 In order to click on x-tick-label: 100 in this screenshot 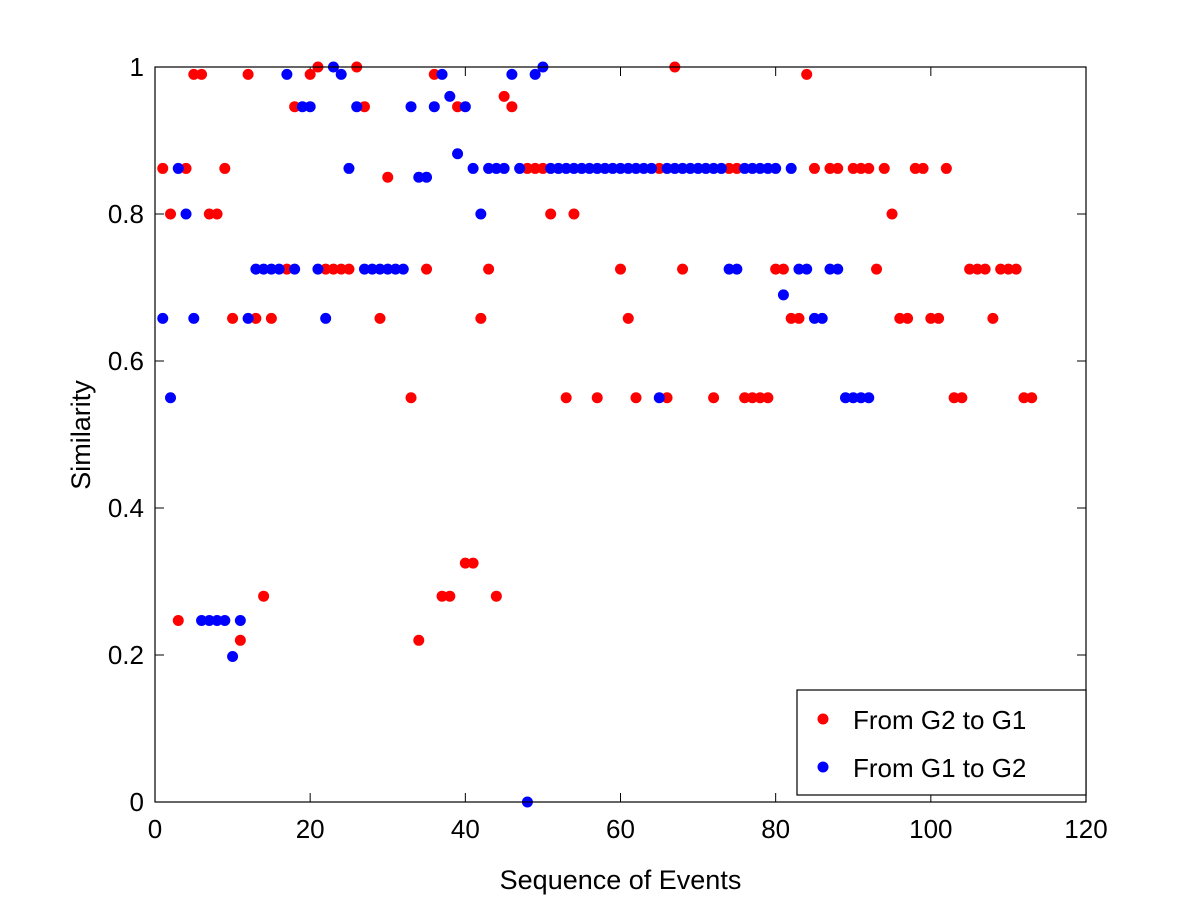, I will do `click(930, 829)`.